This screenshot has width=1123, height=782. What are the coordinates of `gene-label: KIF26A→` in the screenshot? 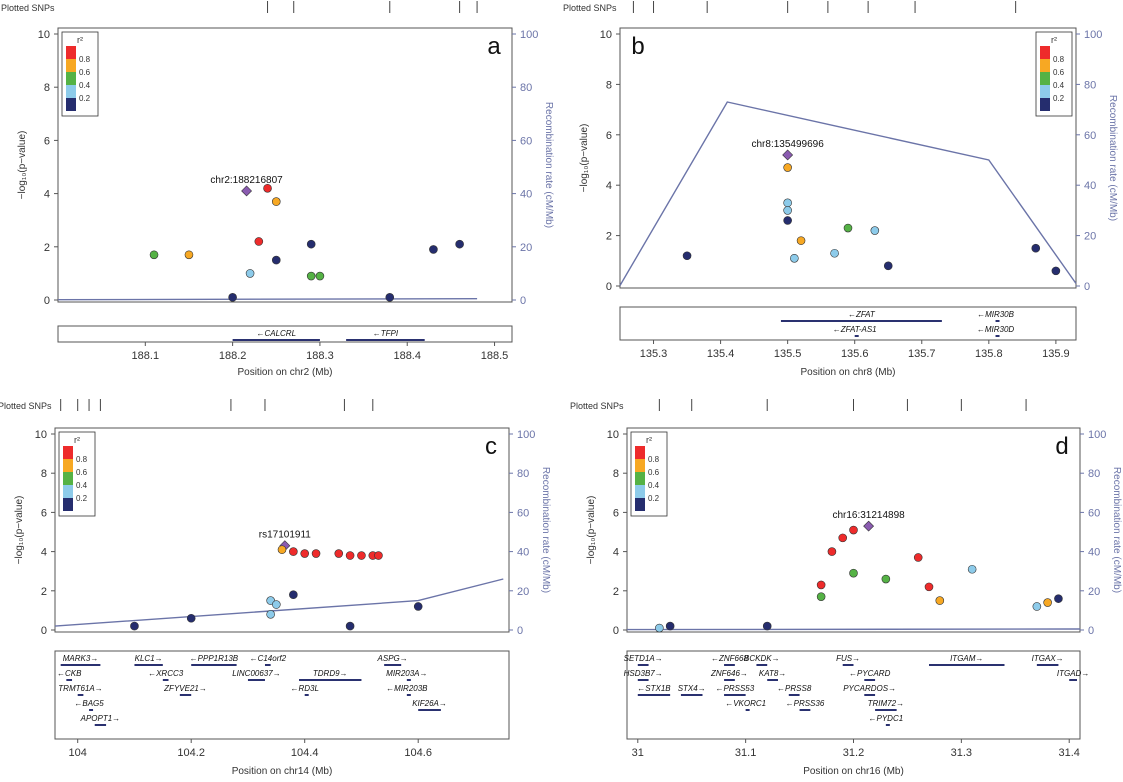 It's located at (429, 703).